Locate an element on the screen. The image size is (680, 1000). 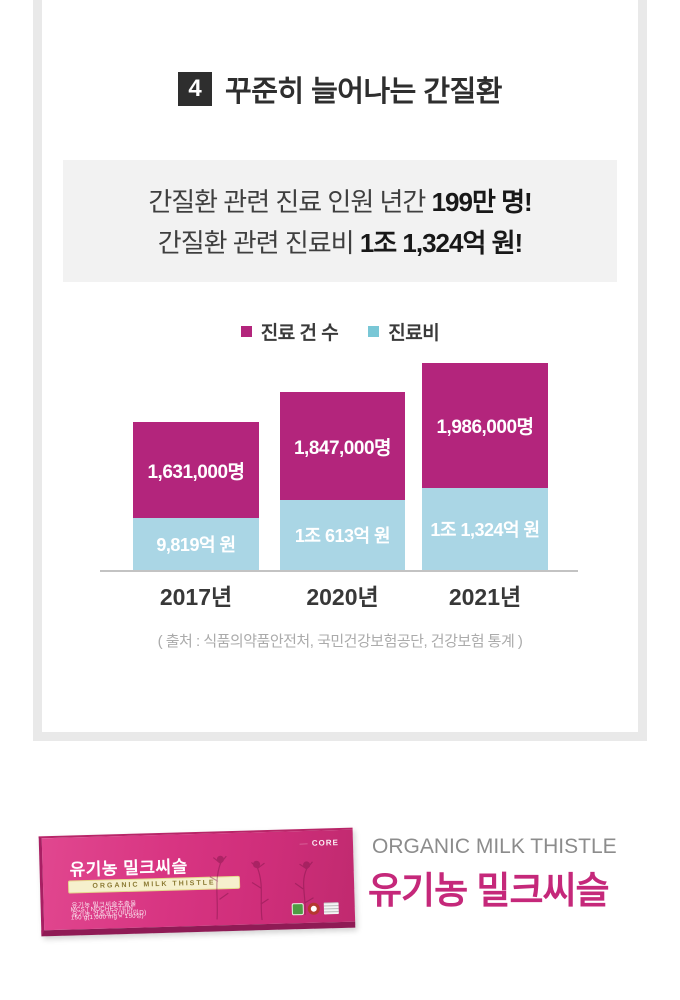
round-cert-badge is located at coordinates (313, 908).